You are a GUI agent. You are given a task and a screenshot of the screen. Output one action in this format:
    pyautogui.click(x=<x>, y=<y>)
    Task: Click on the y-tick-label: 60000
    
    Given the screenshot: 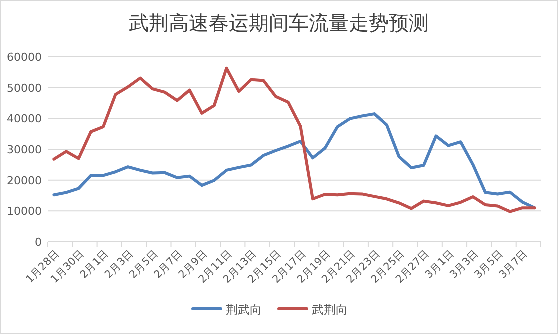 What is the action you would take?
    pyautogui.click(x=24, y=57)
    